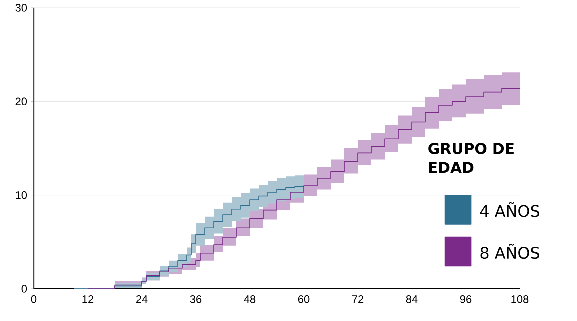 The height and width of the screenshot is (321, 577). What do you see at coordinates (22, 102) in the screenshot?
I see `y-tick-label: 20` at bounding box center [22, 102].